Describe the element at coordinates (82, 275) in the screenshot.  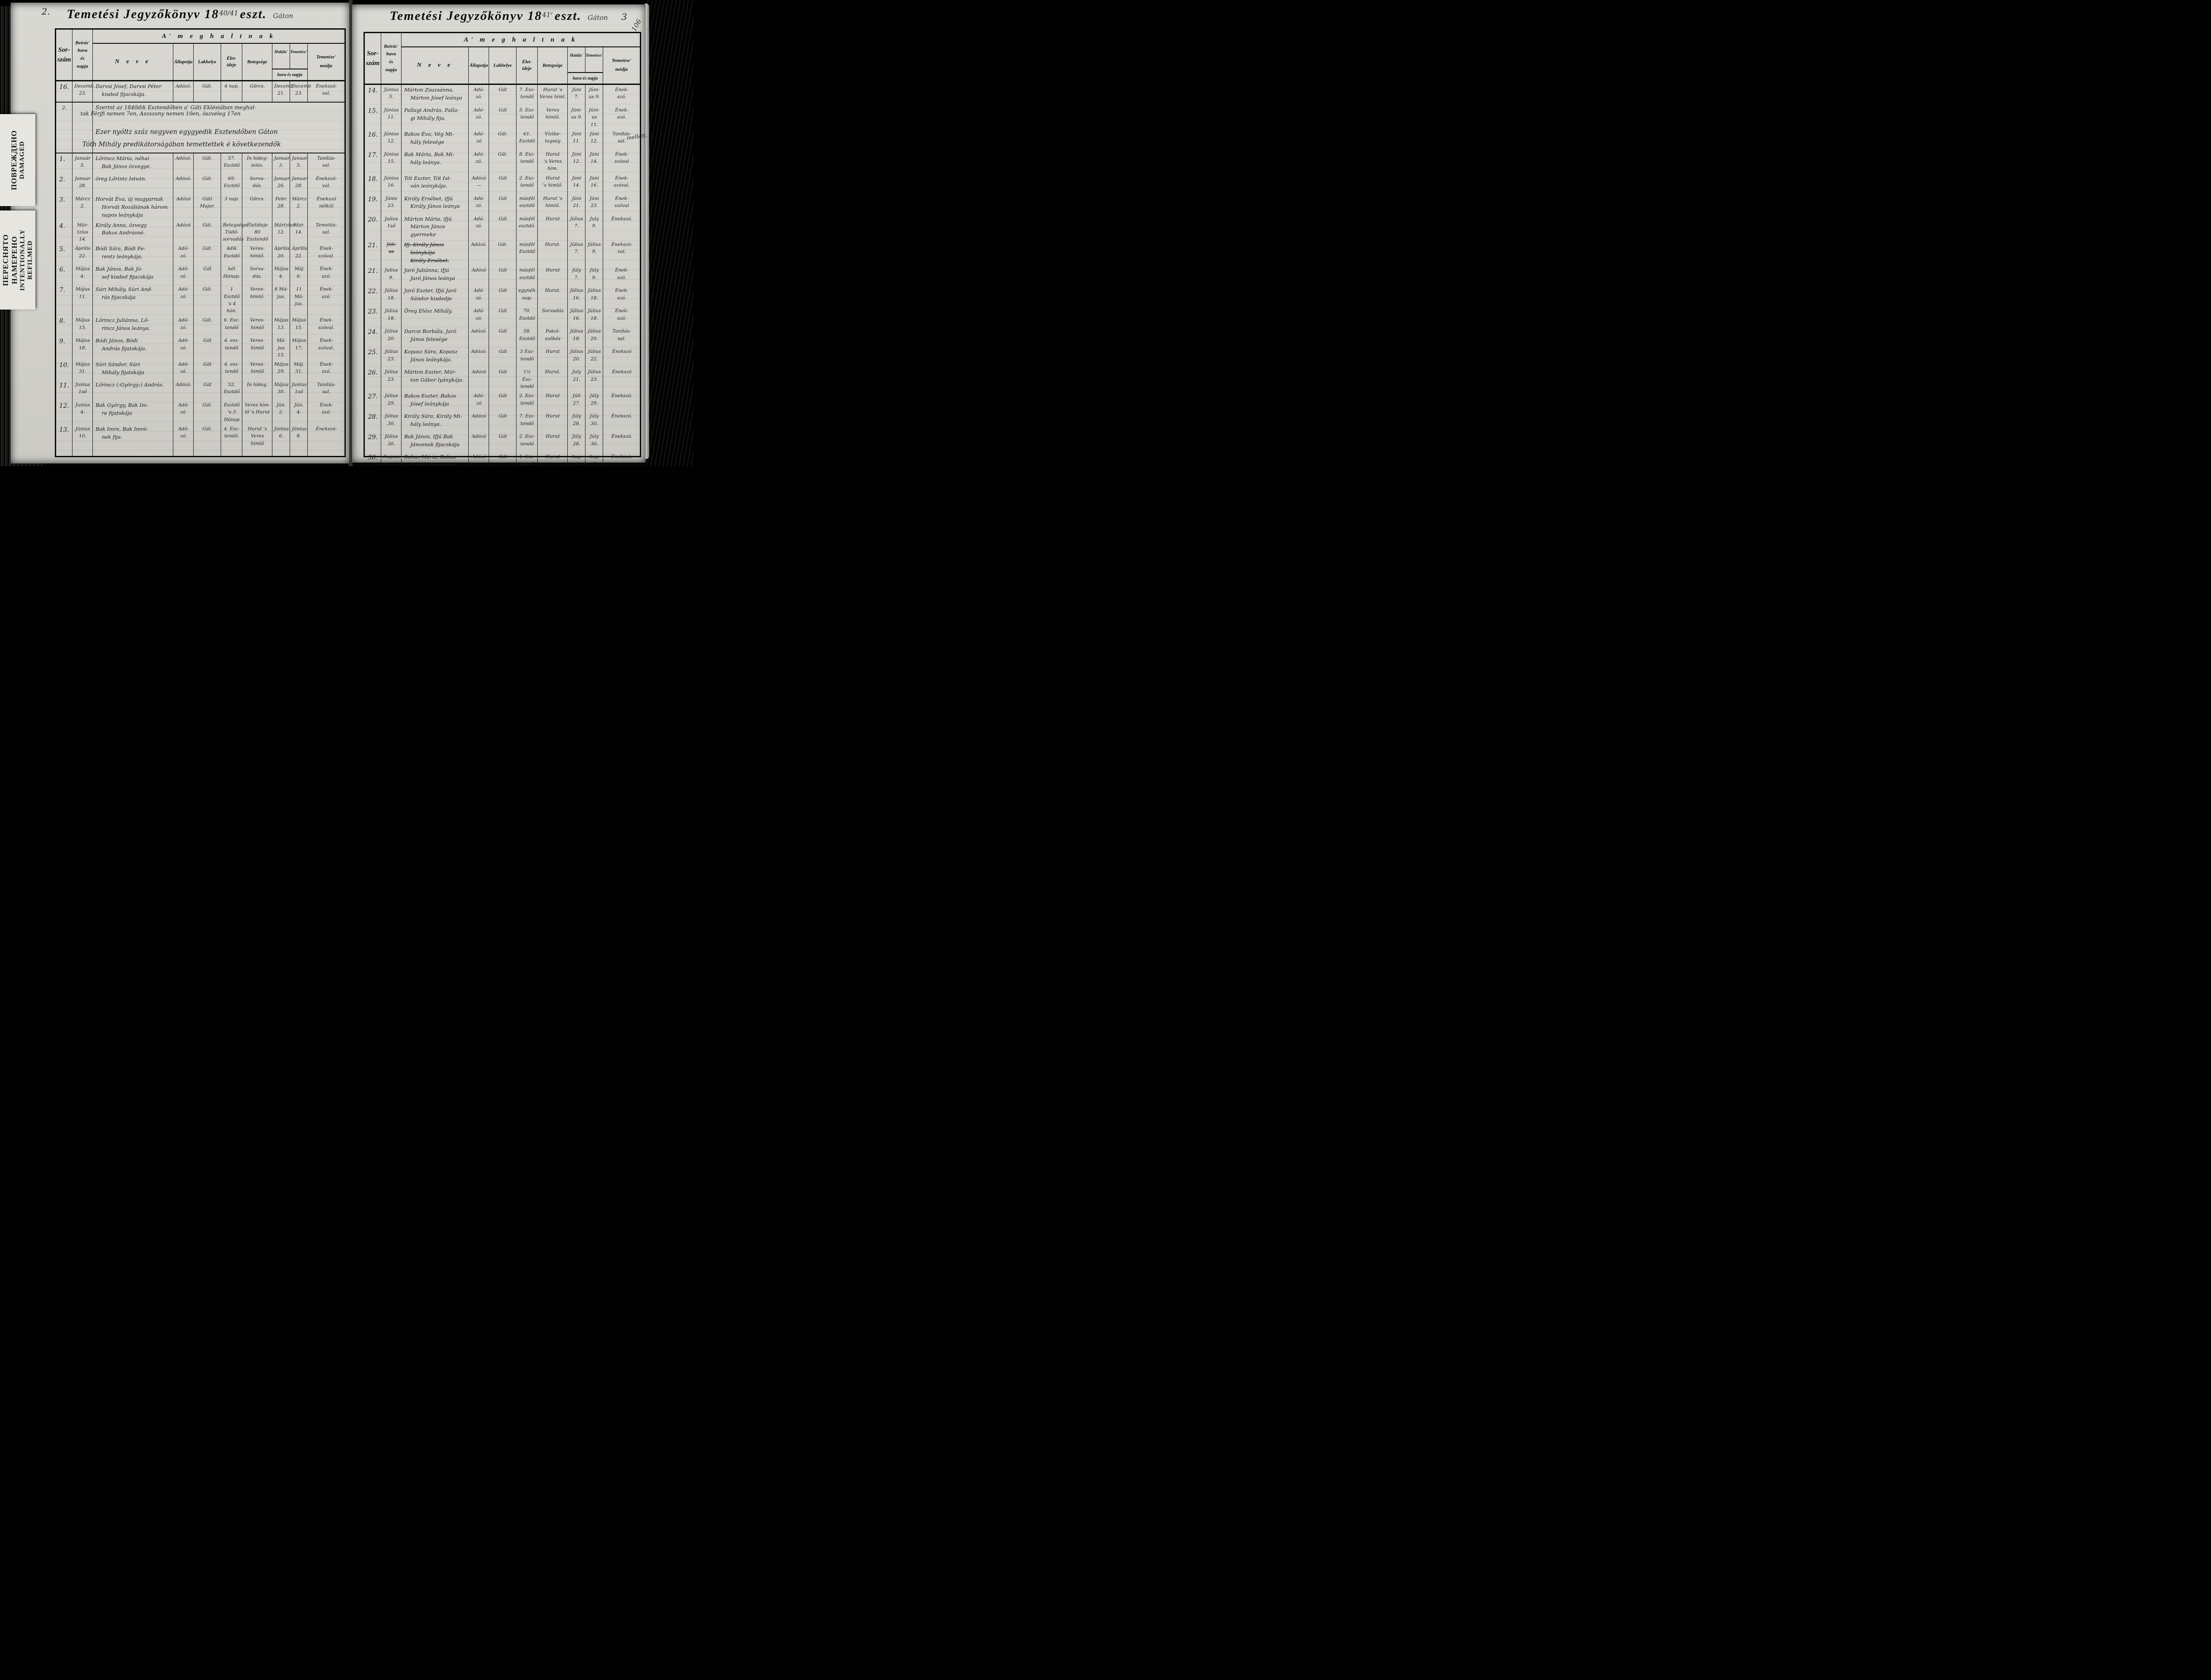
I see `entry-date: Május 4.` at that location.